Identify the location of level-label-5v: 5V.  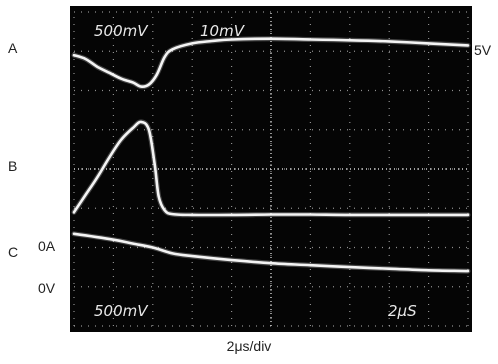
(483, 50).